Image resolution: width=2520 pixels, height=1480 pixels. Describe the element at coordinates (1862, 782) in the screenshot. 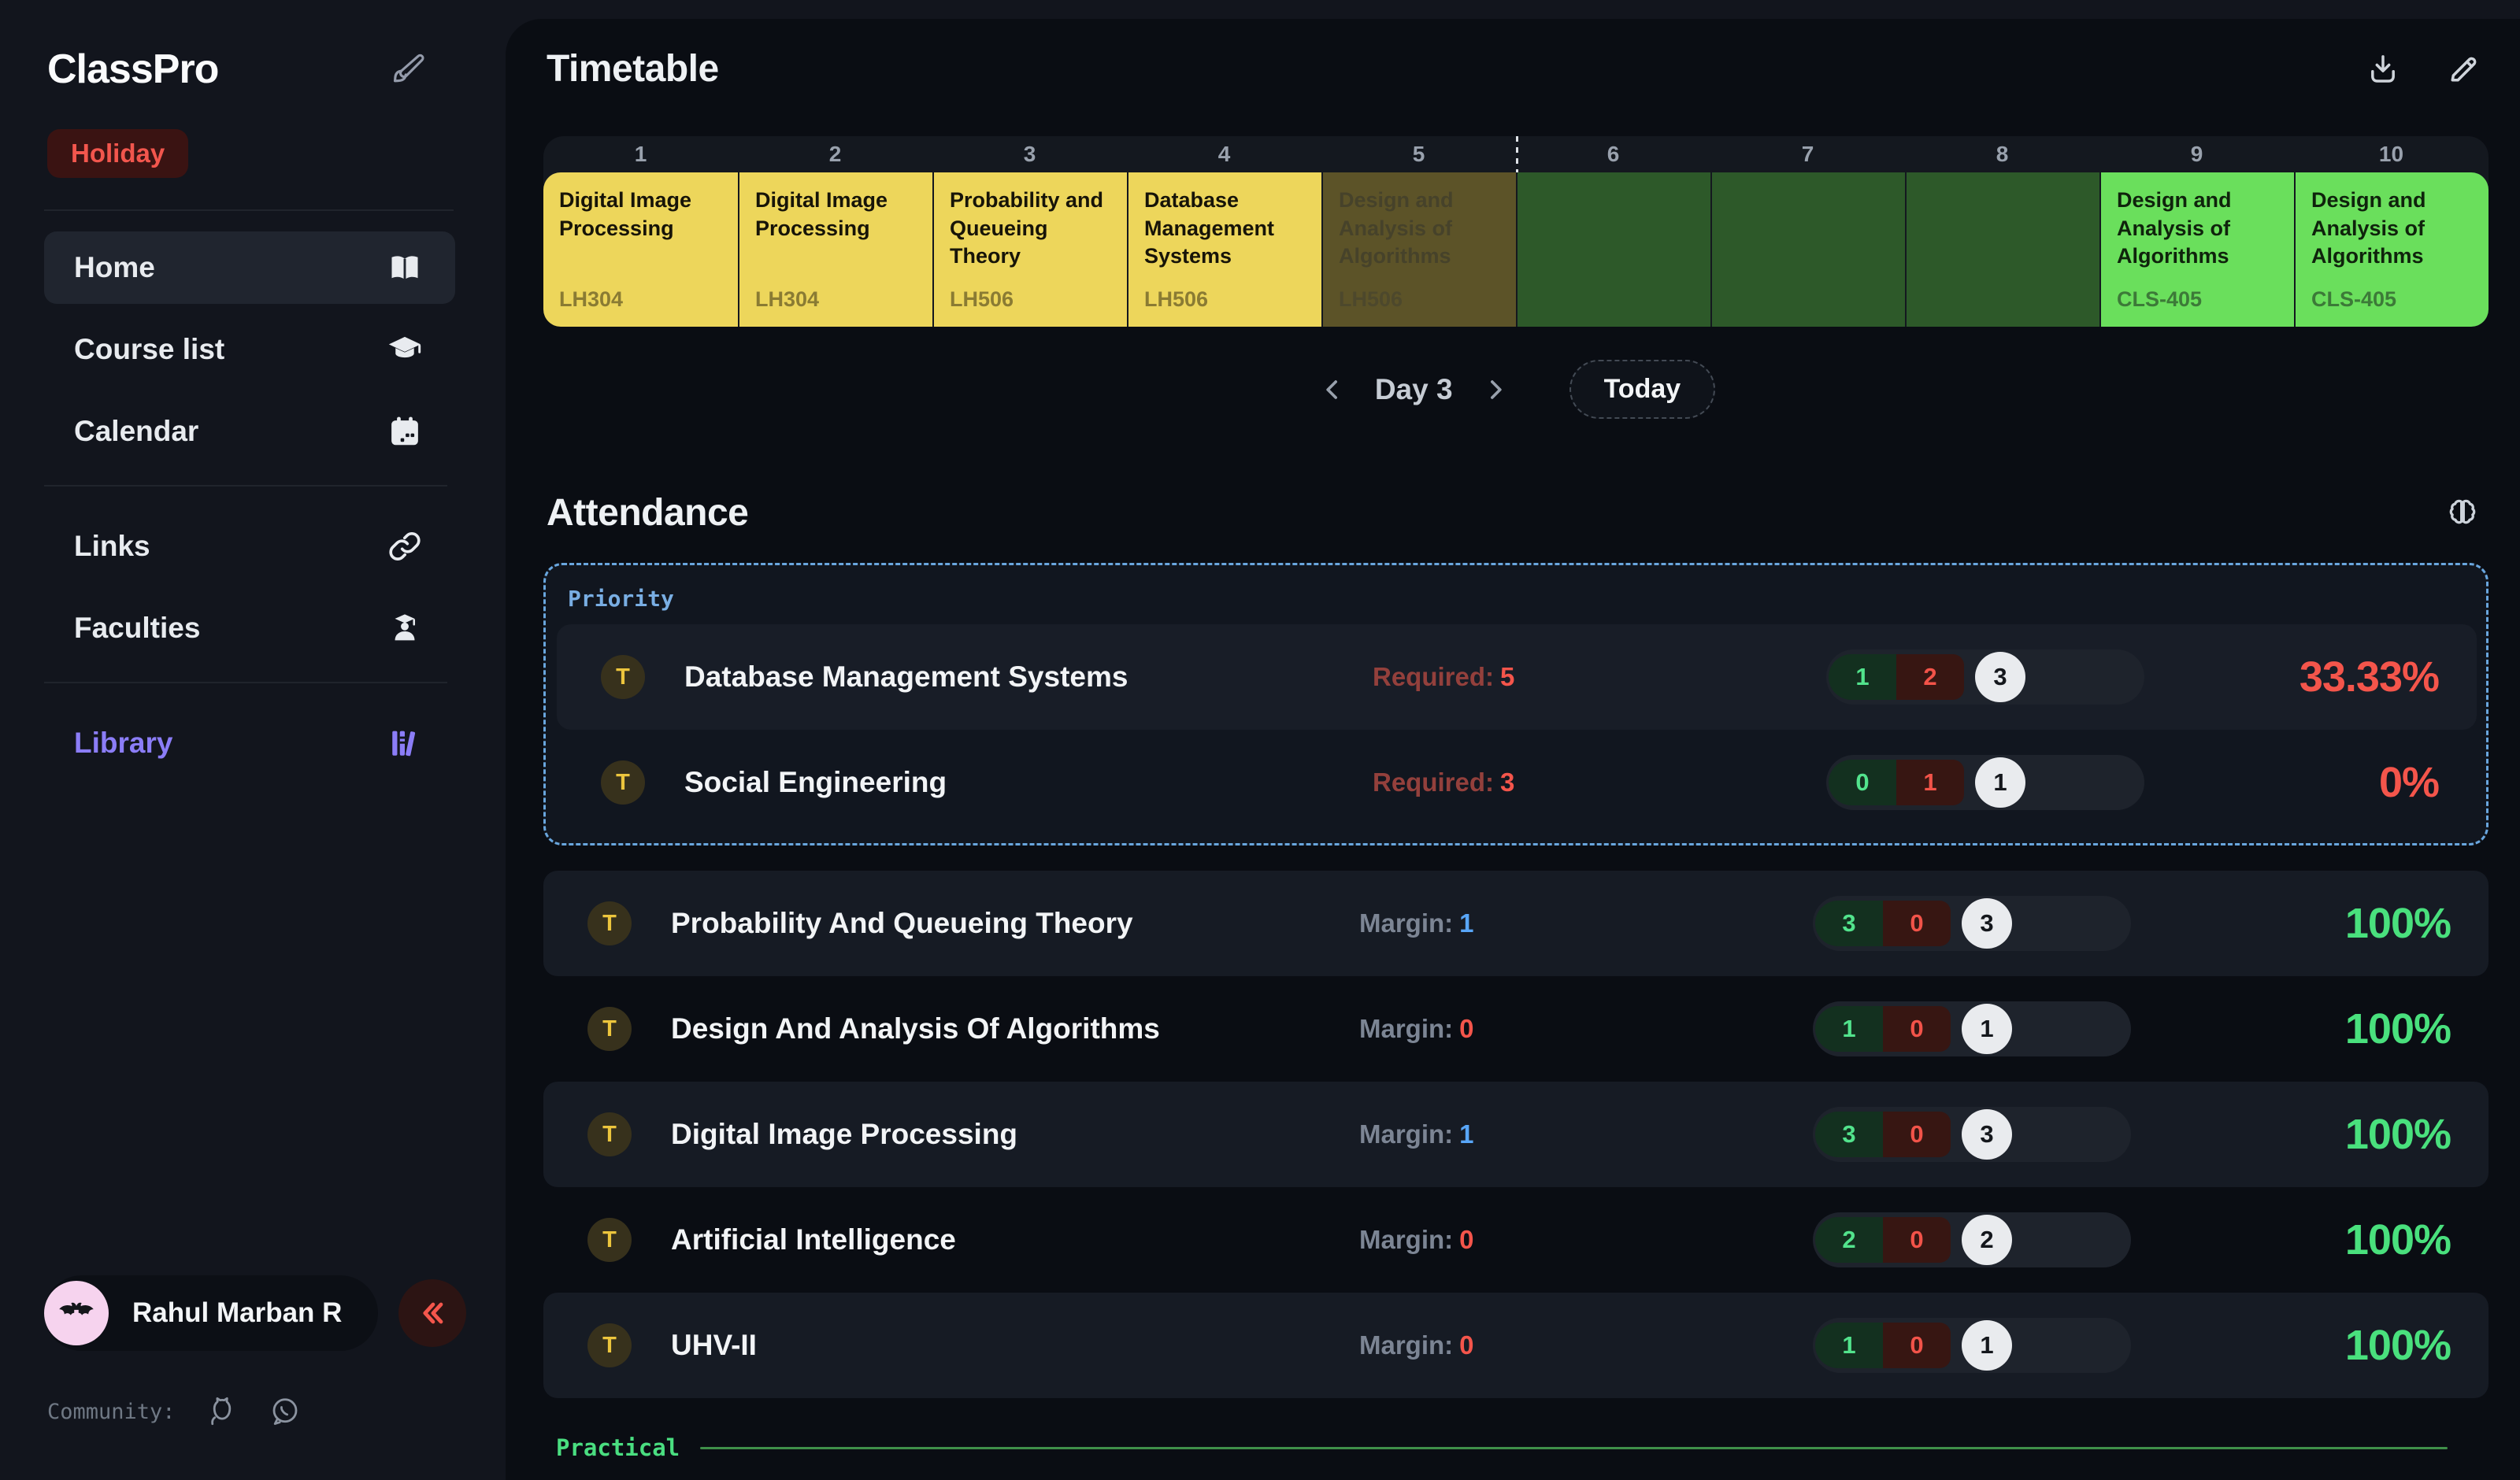

I see `present-count: 0` at that location.